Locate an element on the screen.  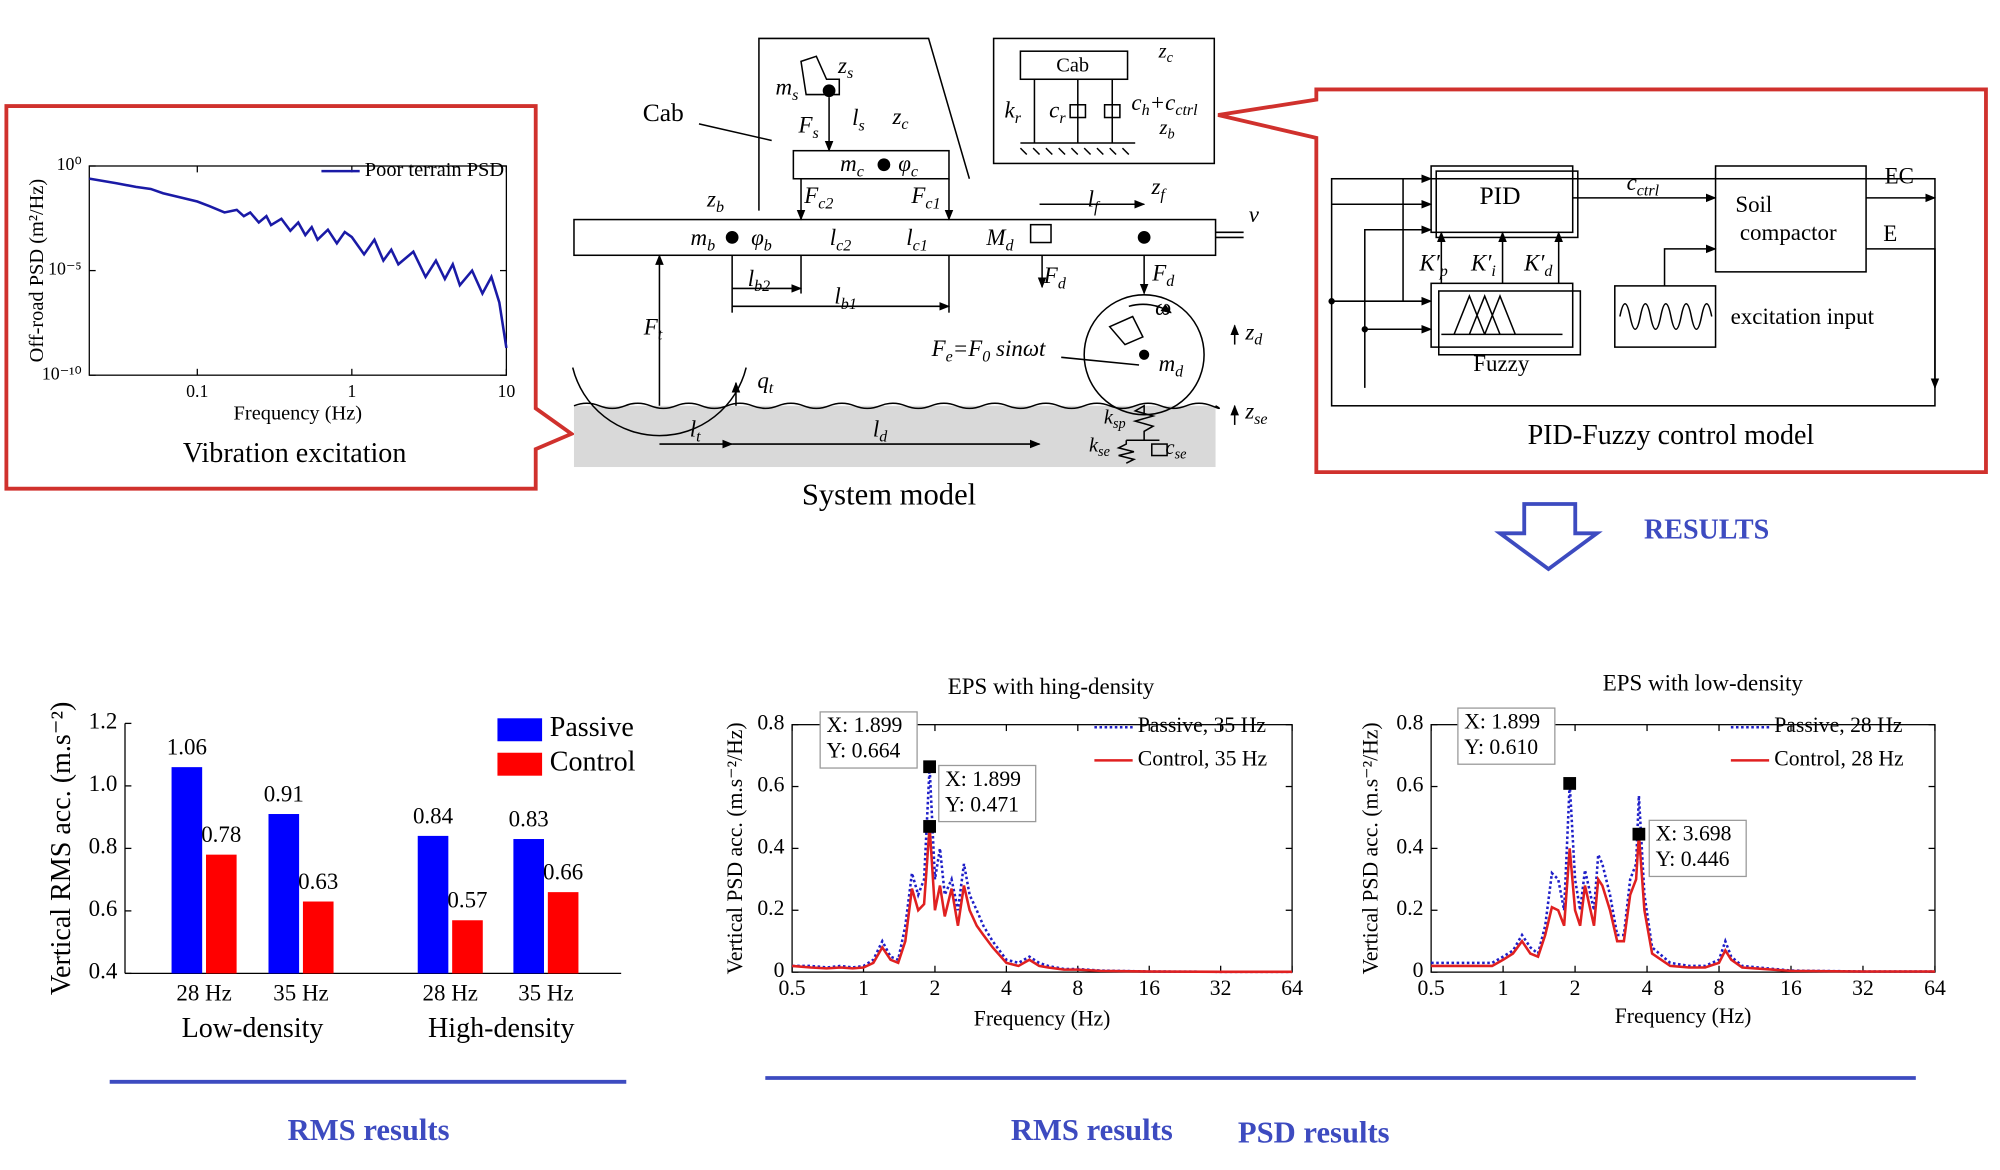
label-text: +c is located at coordinates (1163, 102).